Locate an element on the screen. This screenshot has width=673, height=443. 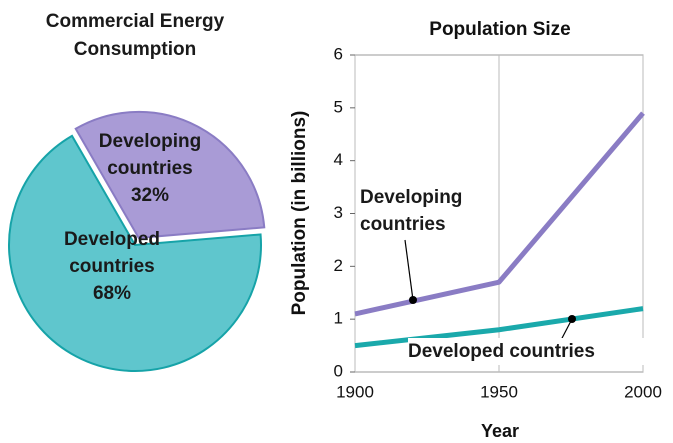
x-axis-label: Year is located at coordinates (500, 431).